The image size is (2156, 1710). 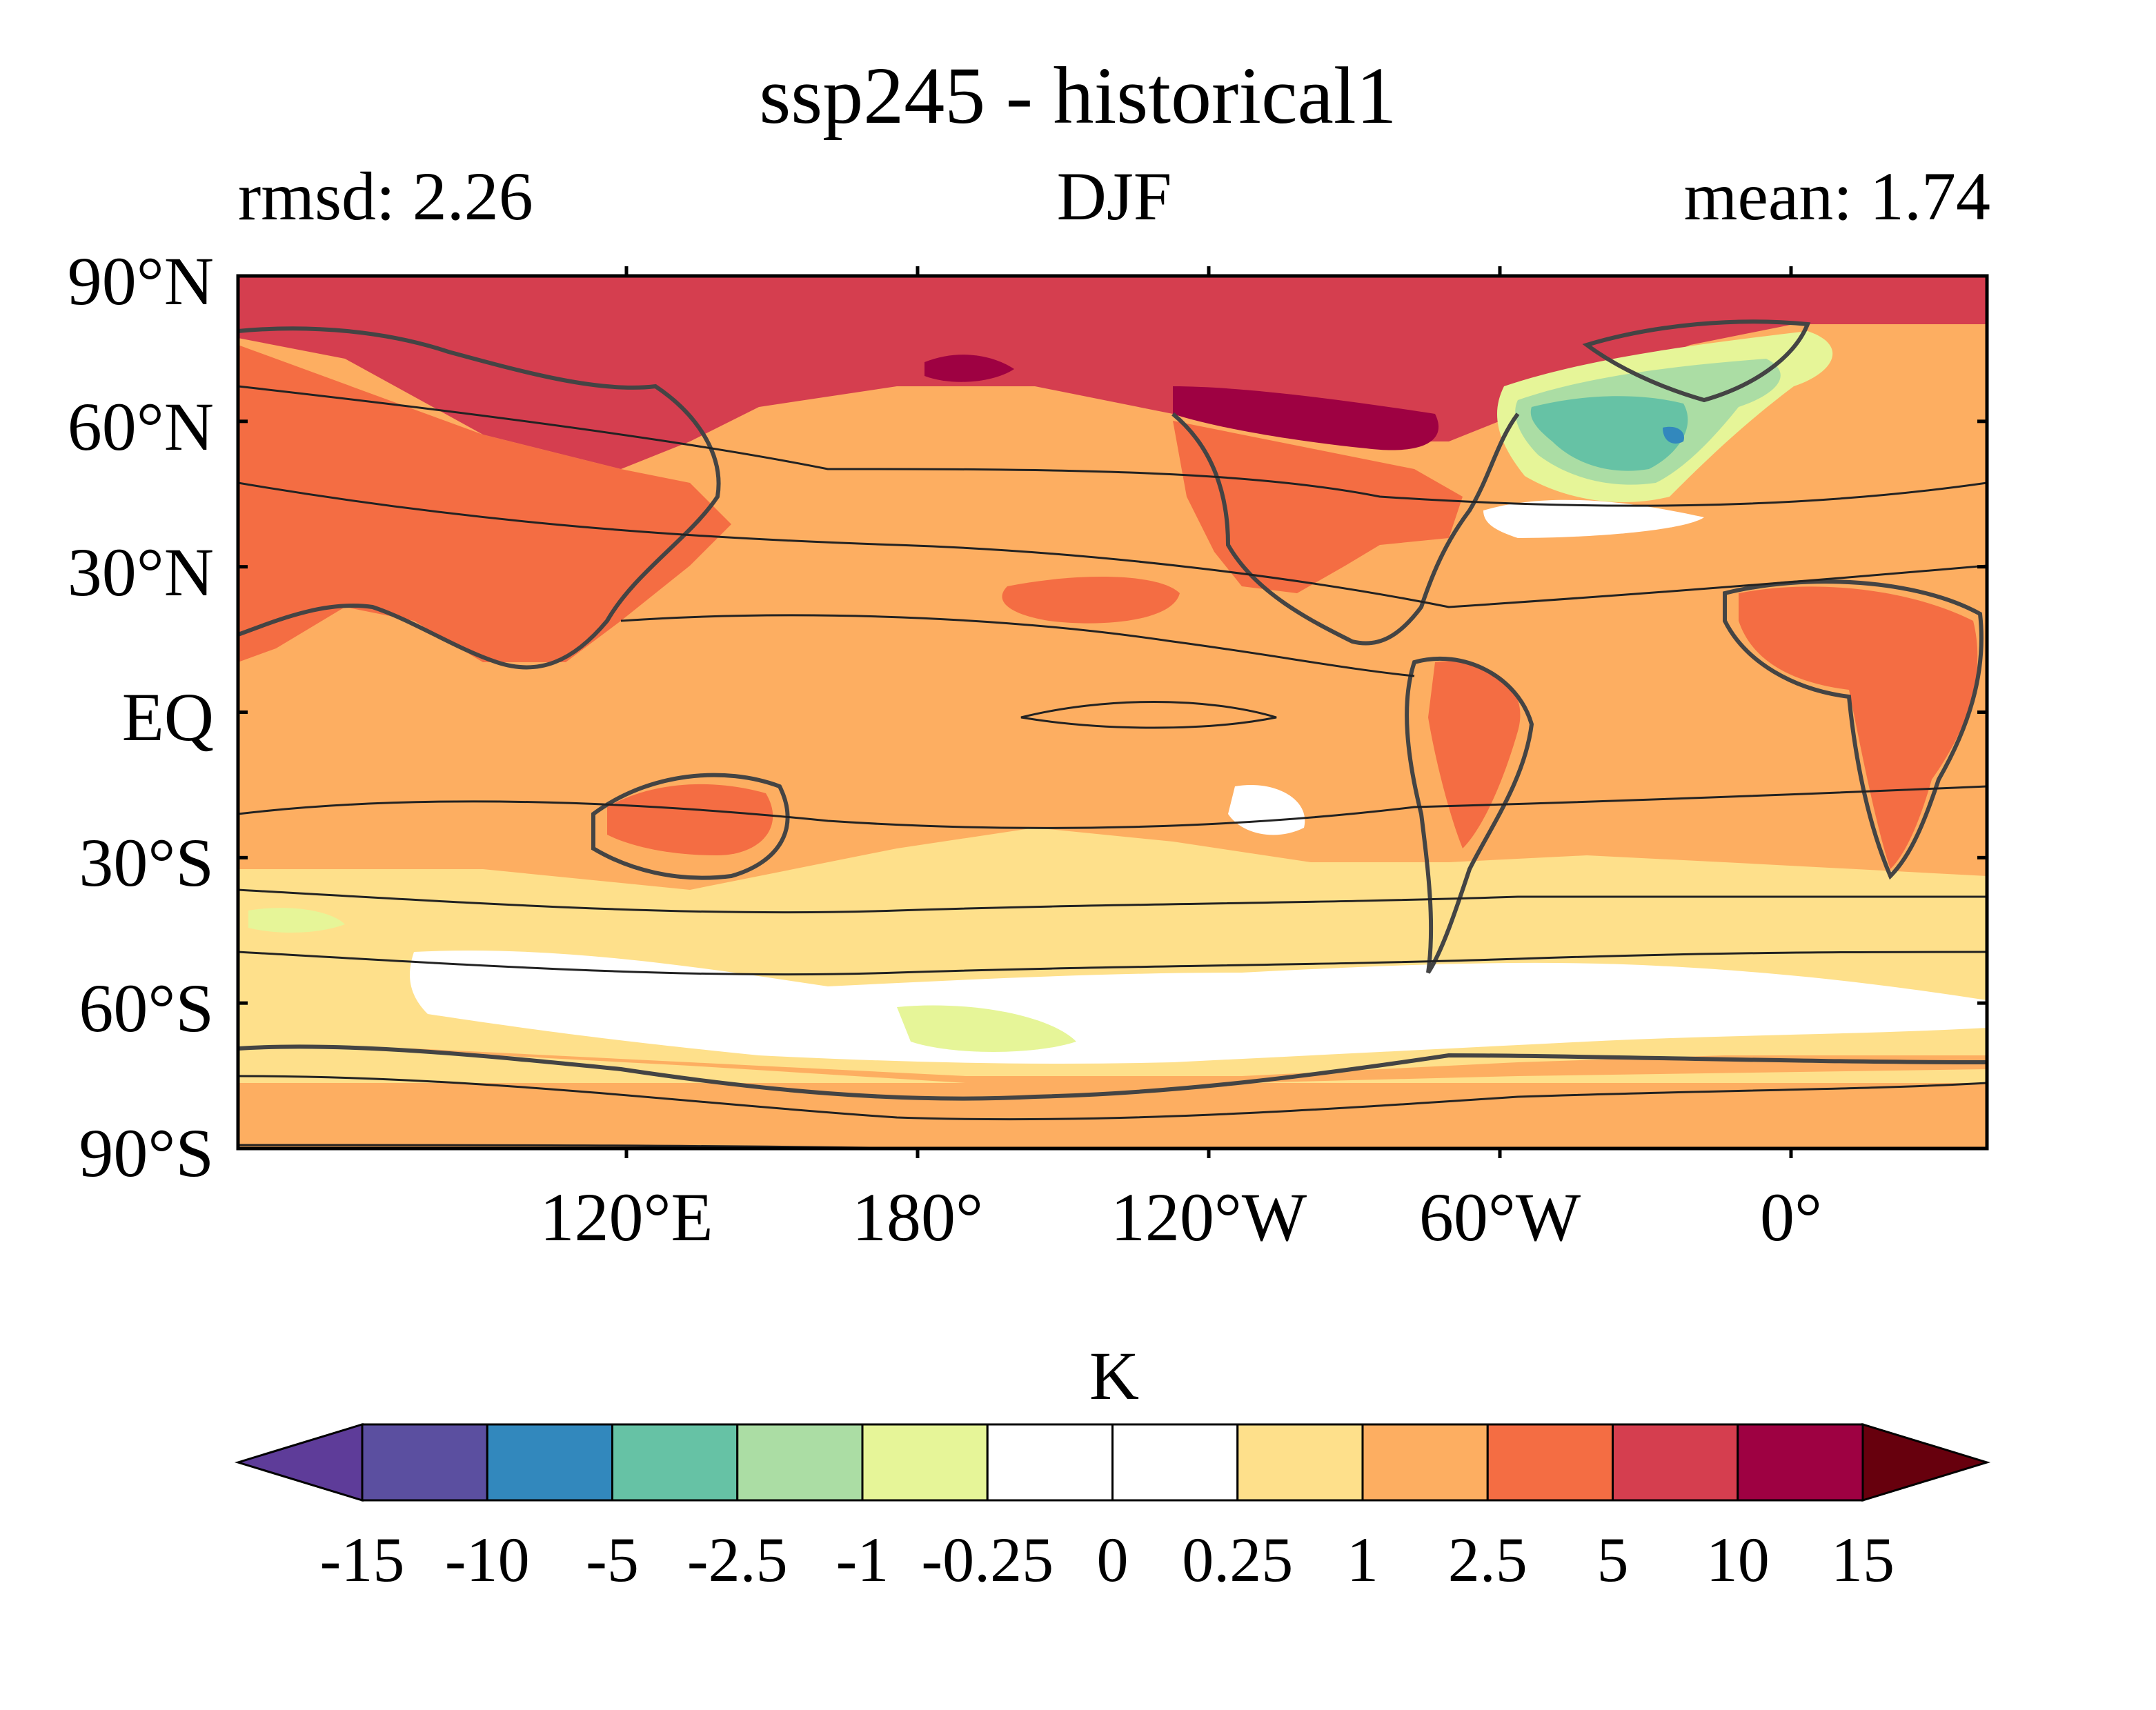 What do you see at coordinates (1926, 1462) in the screenshot?
I see `colorbar-max-extension` at bounding box center [1926, 1462].